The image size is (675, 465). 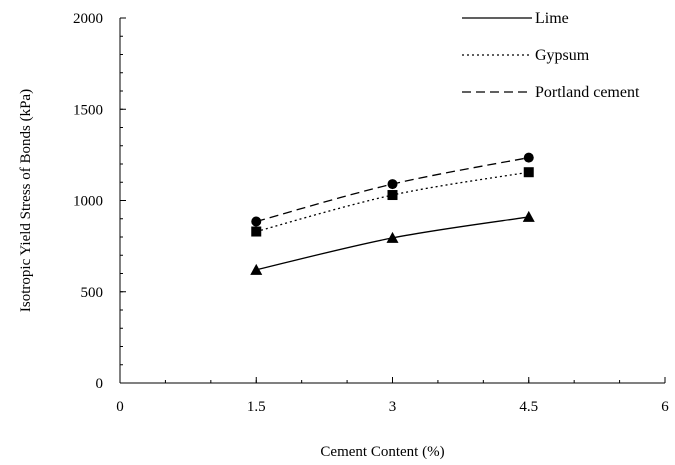 What do you see at coordinates (562, 55) in the screenshot?
I see `legend-label-gypsum: Gypsum` at bounding box center [562, 55].